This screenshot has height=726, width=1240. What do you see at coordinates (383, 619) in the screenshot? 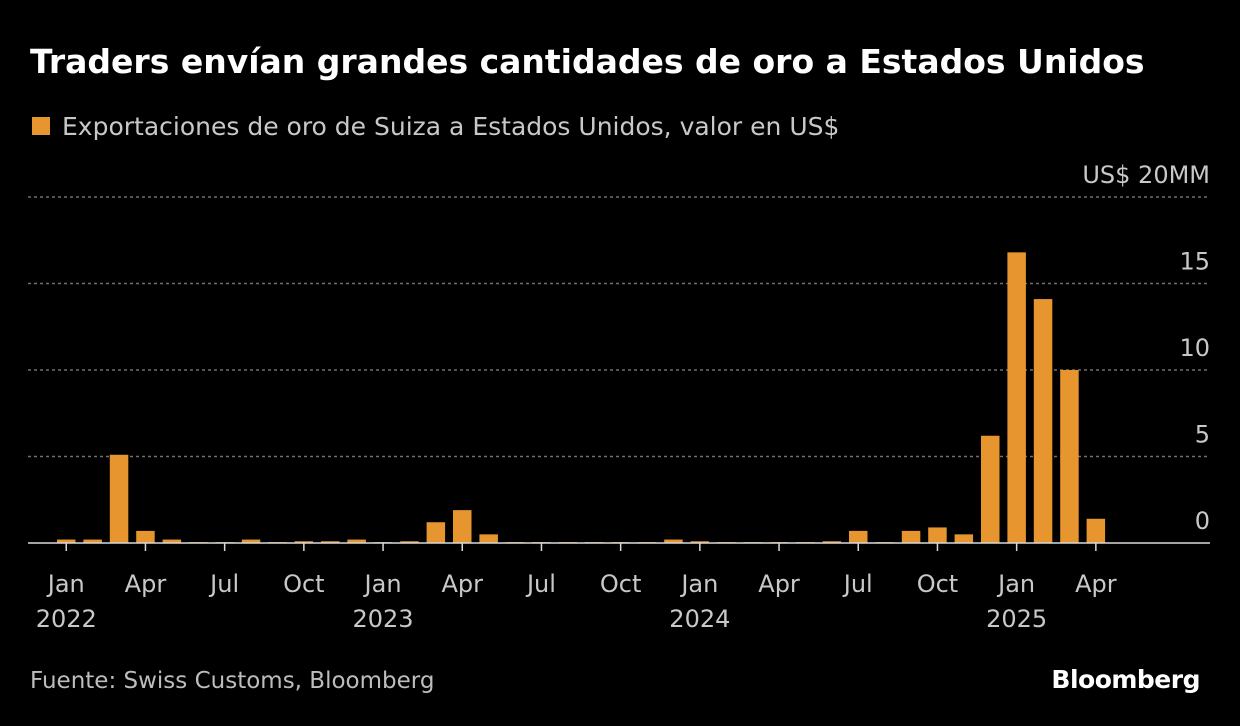
I see `x-tick-year-label: 2023` at bounding box center [383, 619].